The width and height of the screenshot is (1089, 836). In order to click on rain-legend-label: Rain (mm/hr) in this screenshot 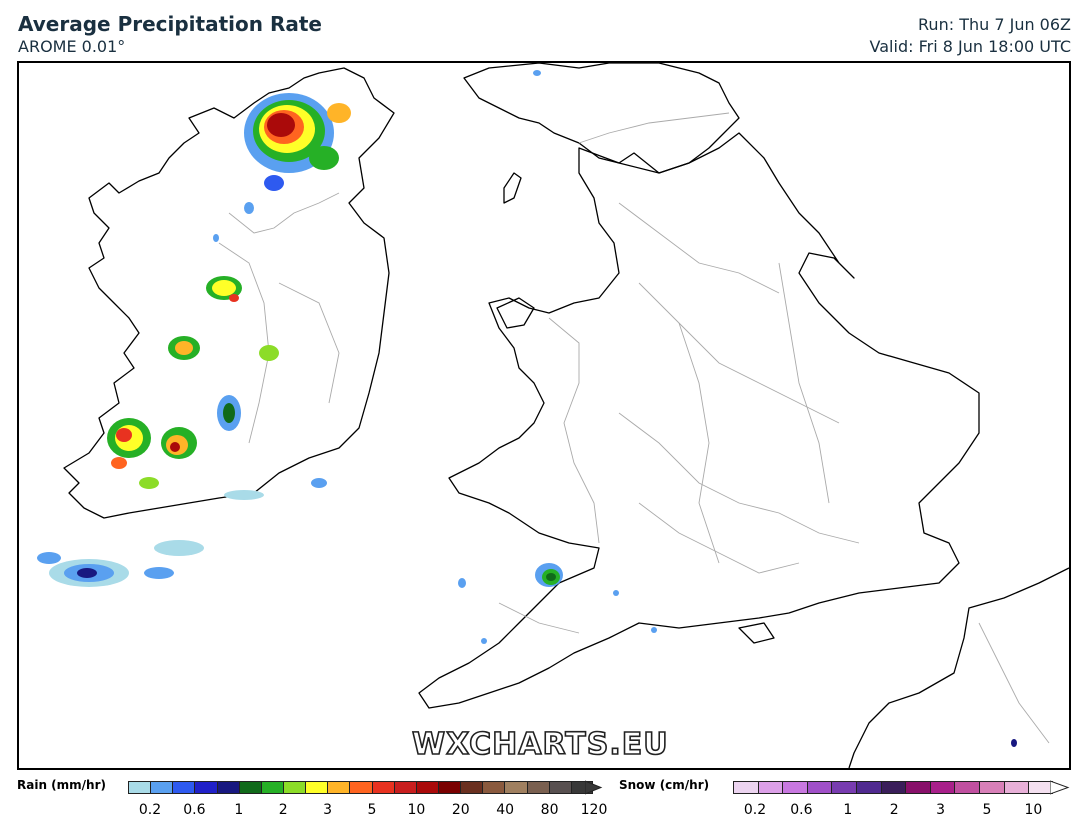, I will do `click(61, 785)`.